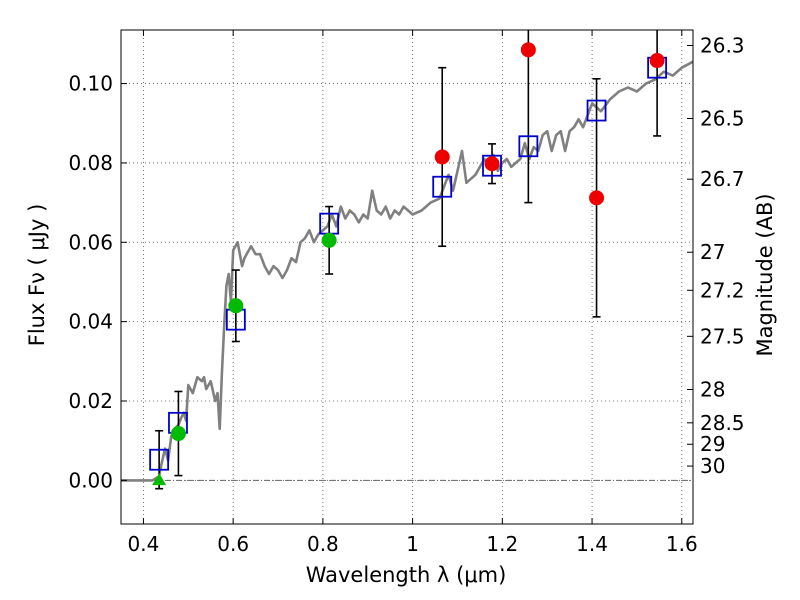  Describe the element at coordinates (233, 544) in the screenshot. I see `x-tick-label: 0.6` at that location.